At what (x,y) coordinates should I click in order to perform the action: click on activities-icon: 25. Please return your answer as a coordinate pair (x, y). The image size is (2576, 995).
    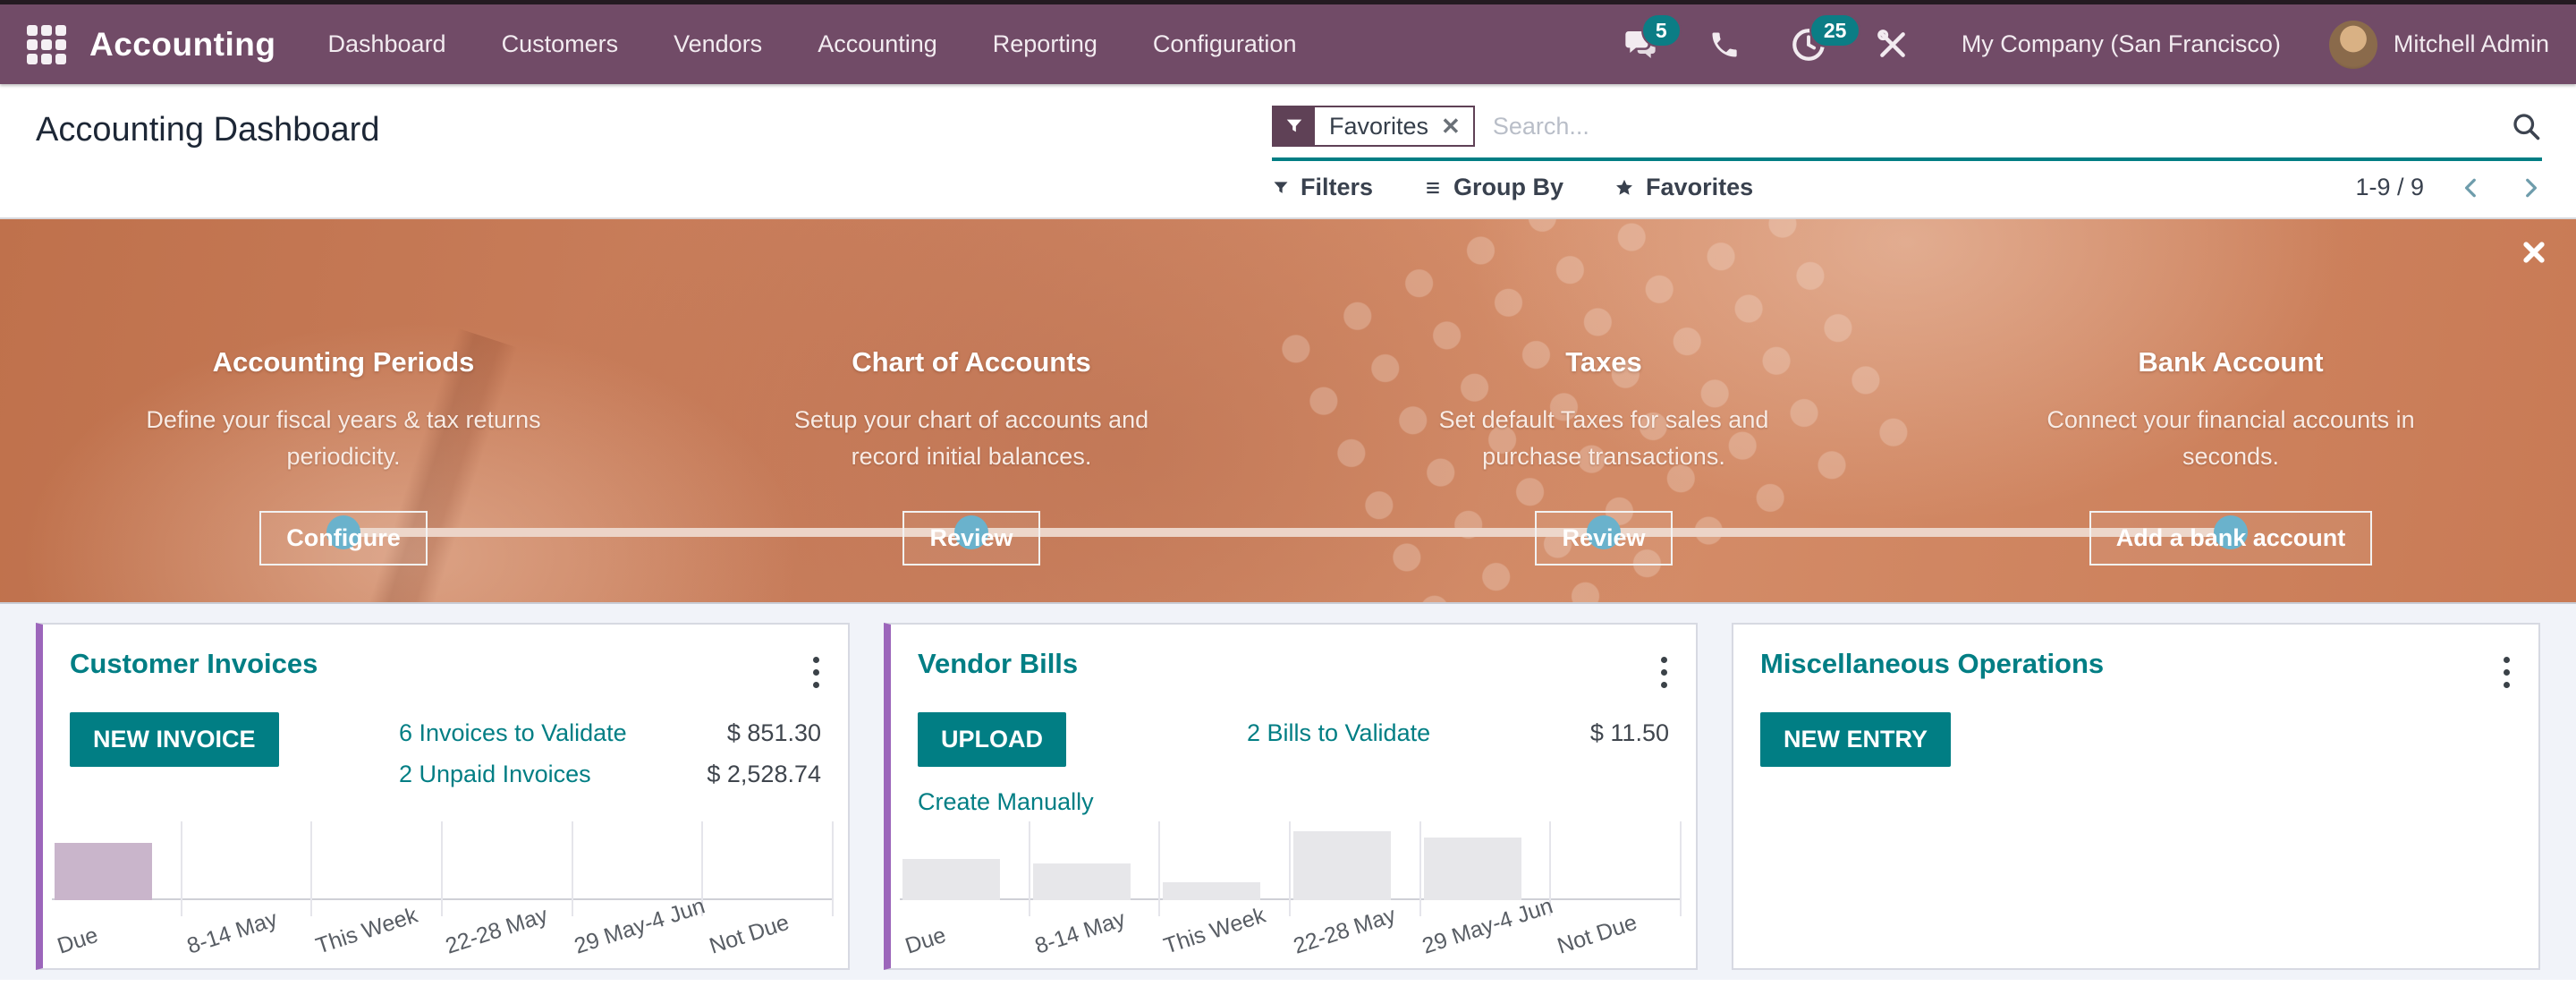
    Looking at the image, I should click on (1824, 39).